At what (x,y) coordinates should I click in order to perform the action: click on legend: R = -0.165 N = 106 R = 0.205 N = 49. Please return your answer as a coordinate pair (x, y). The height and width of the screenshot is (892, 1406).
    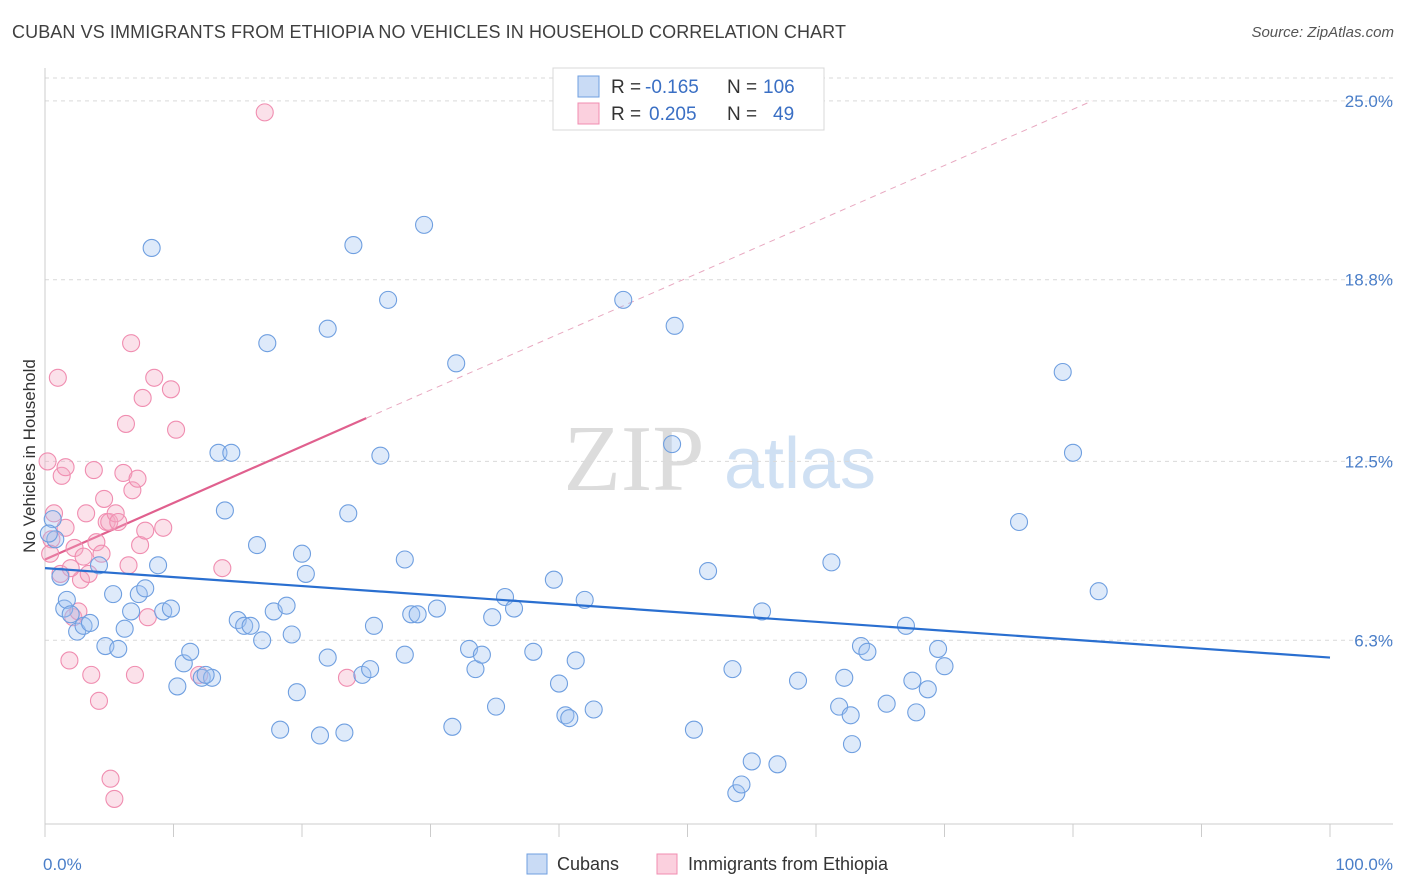
    Looking at the image, I should click on (688, 99).